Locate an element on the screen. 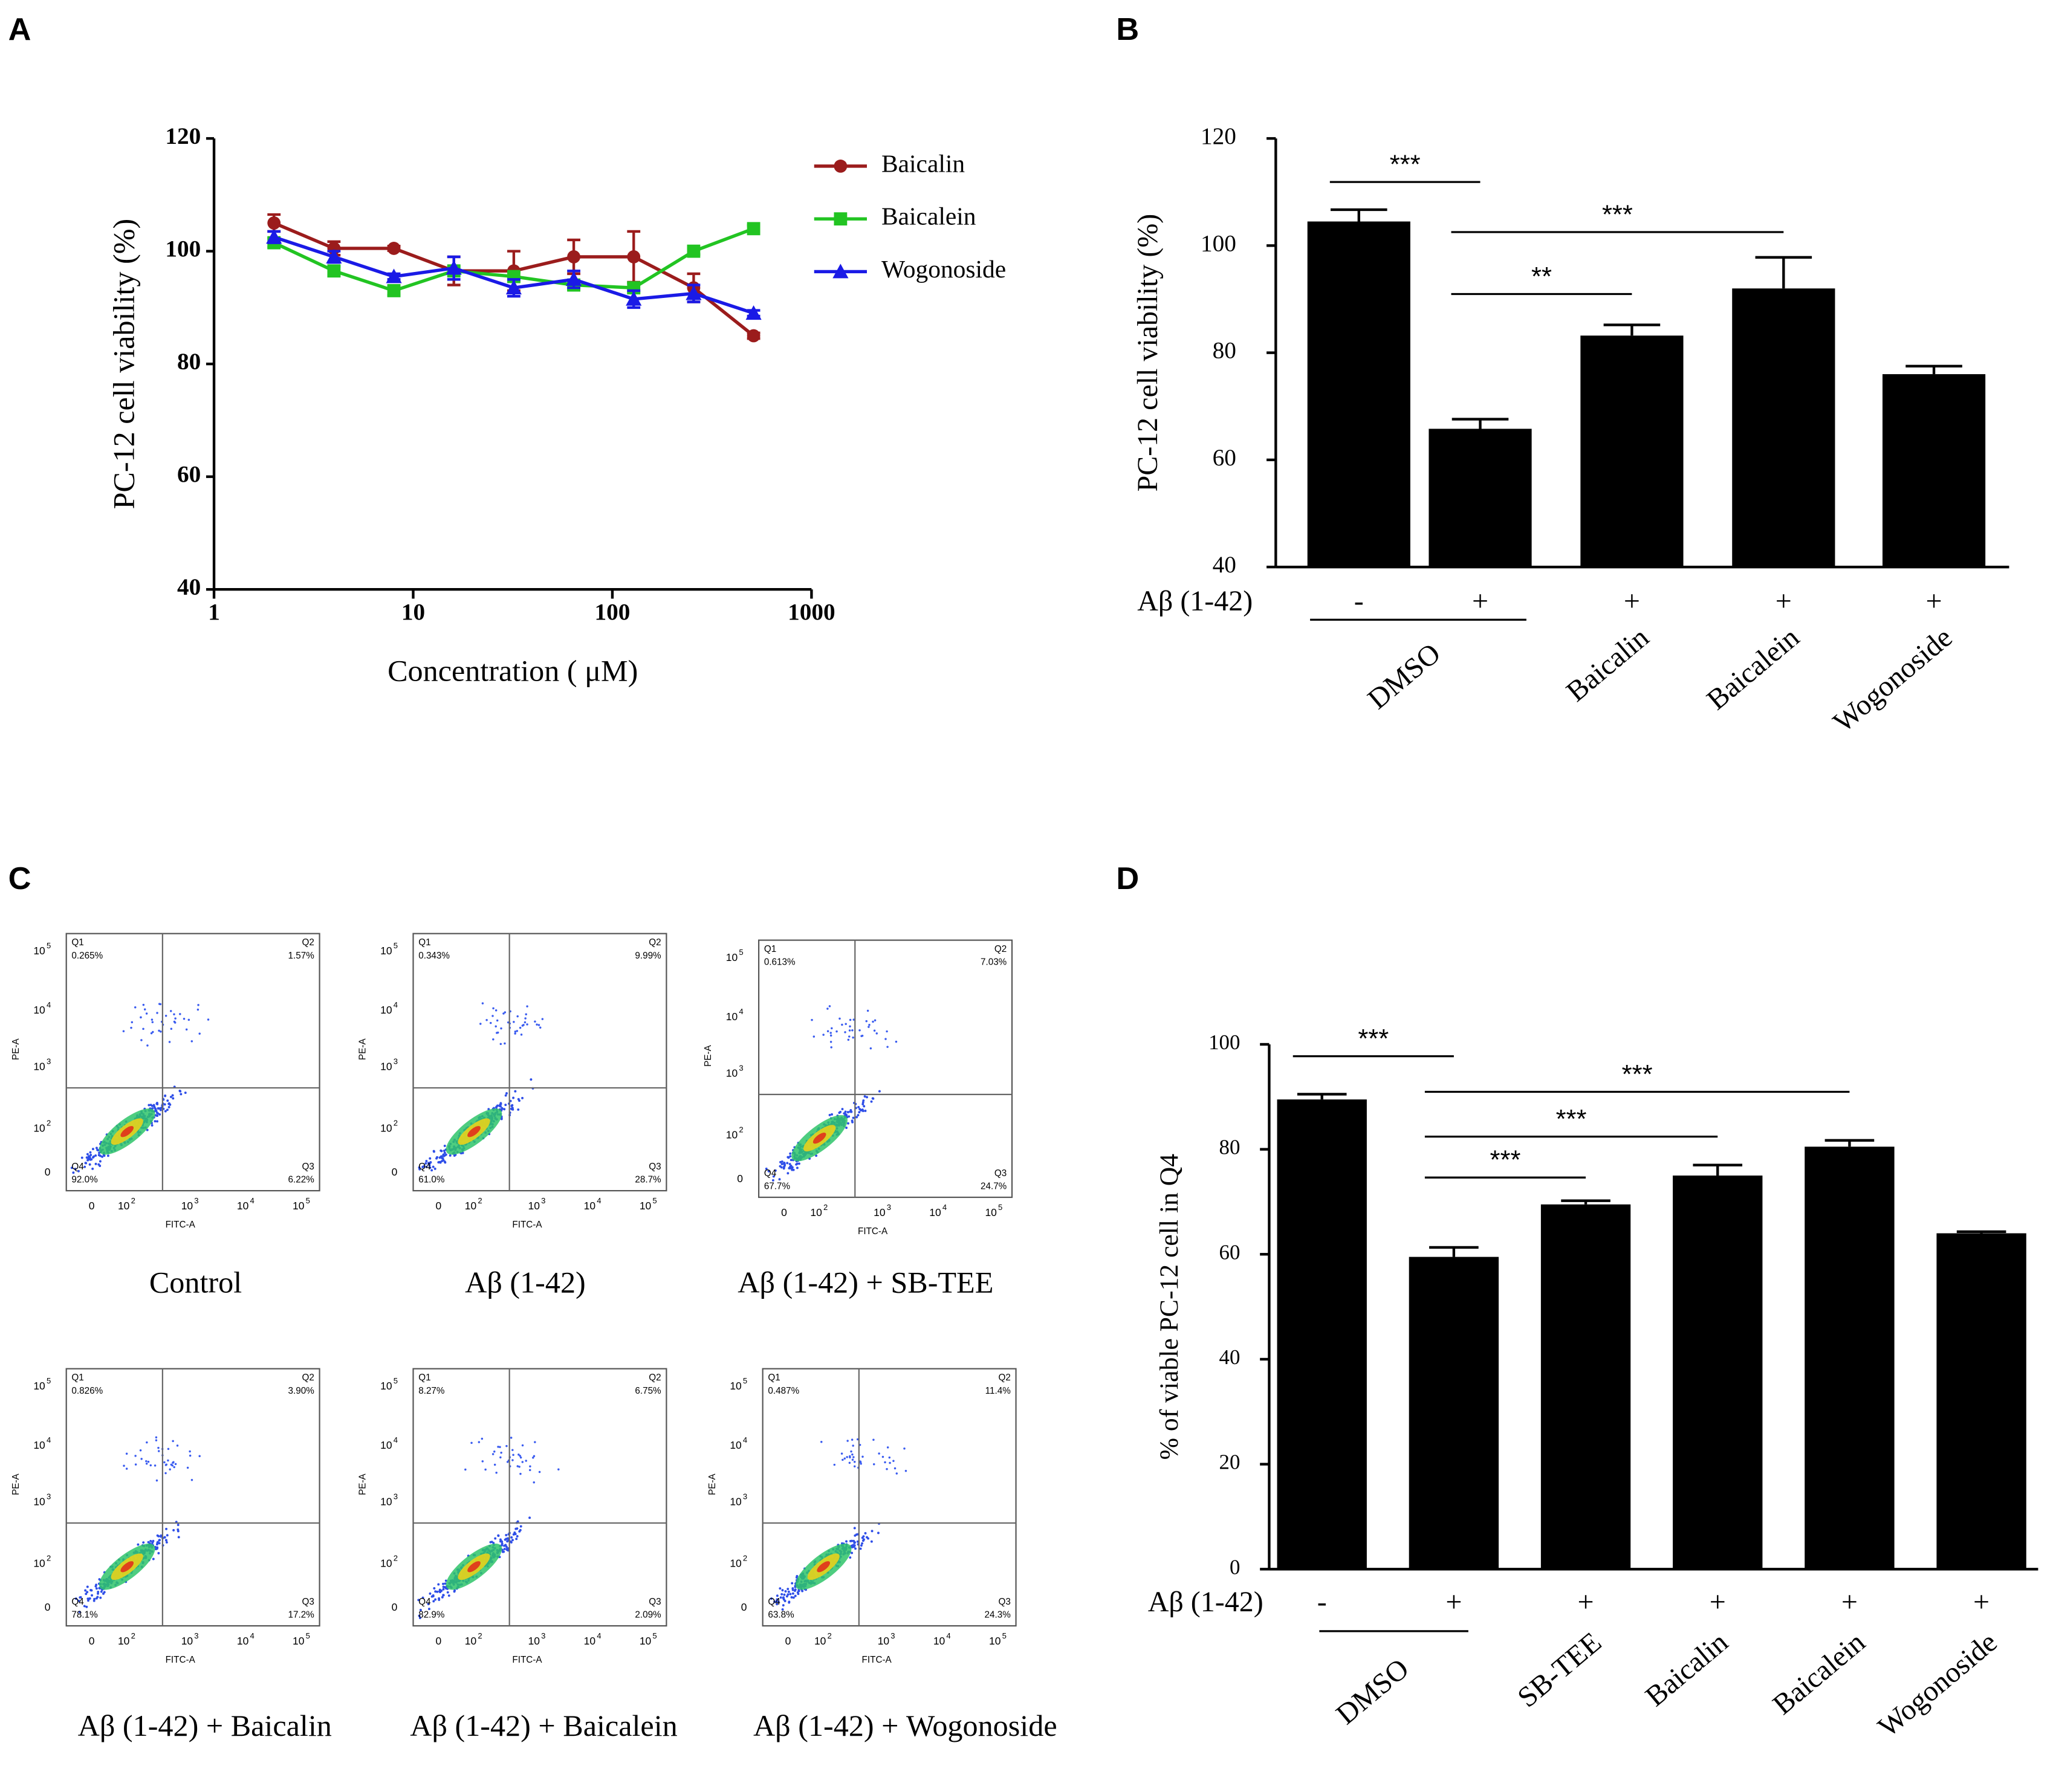 The height and width of the screenshot is (1792, 2053). x-axis-label: FITC-A is located at coordinates (873, 1231).